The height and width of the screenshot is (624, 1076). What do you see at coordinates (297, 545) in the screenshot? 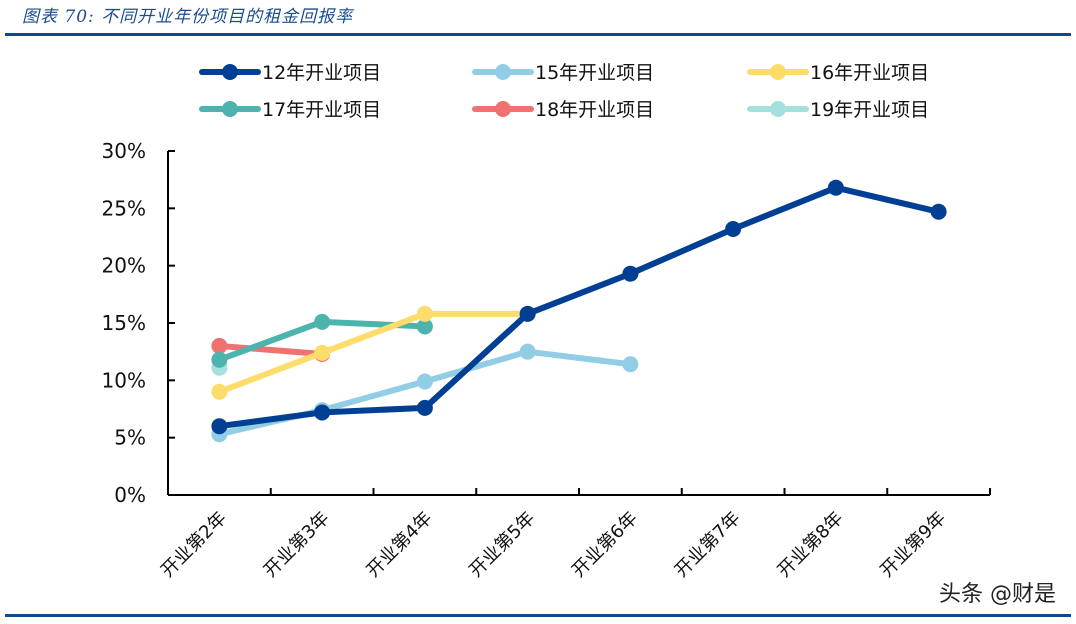
I see `x-tick-label: 开业第3年` at bounding box center [297, 545].